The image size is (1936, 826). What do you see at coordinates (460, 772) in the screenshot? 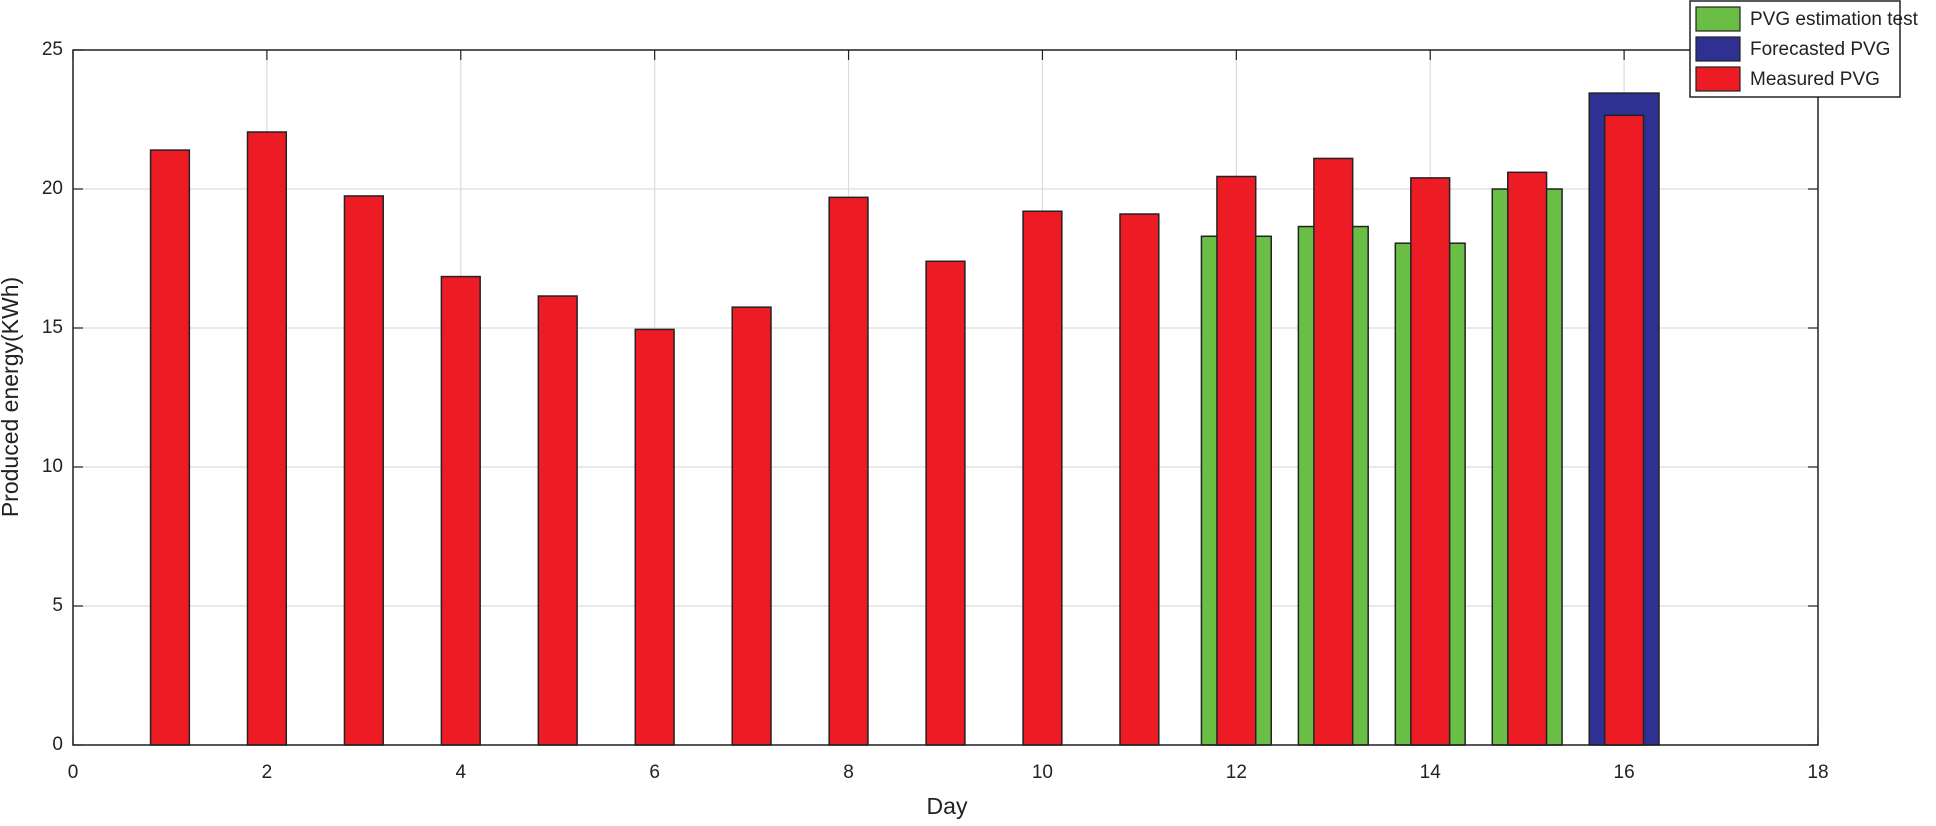
I see `x-tick-label: 4` at bounding box center [460, 772].